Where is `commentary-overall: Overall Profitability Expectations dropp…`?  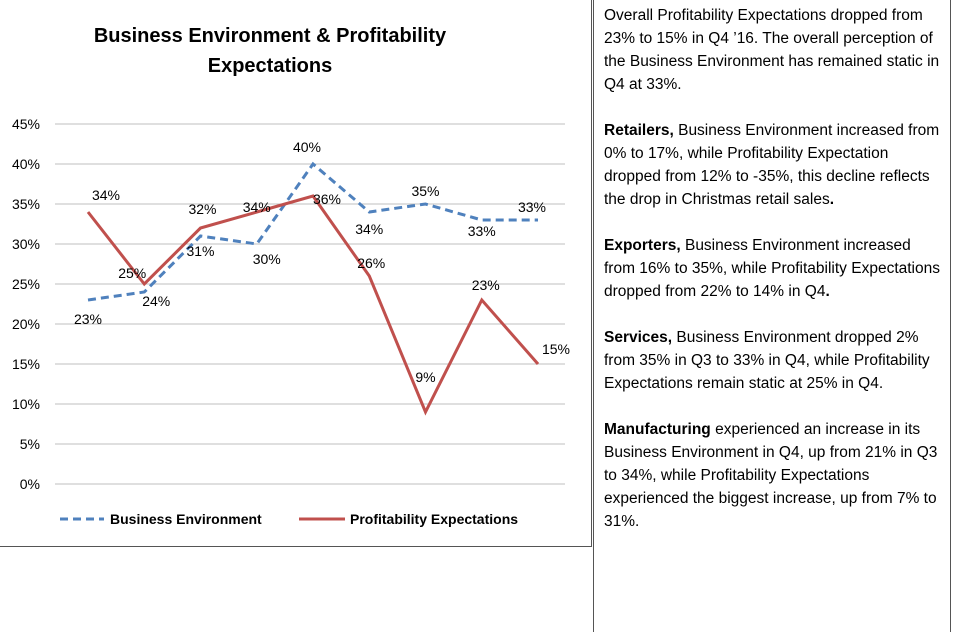
commentary-overall: Overall Profitability Expectations dropp… is located at coordinates (772, 50).